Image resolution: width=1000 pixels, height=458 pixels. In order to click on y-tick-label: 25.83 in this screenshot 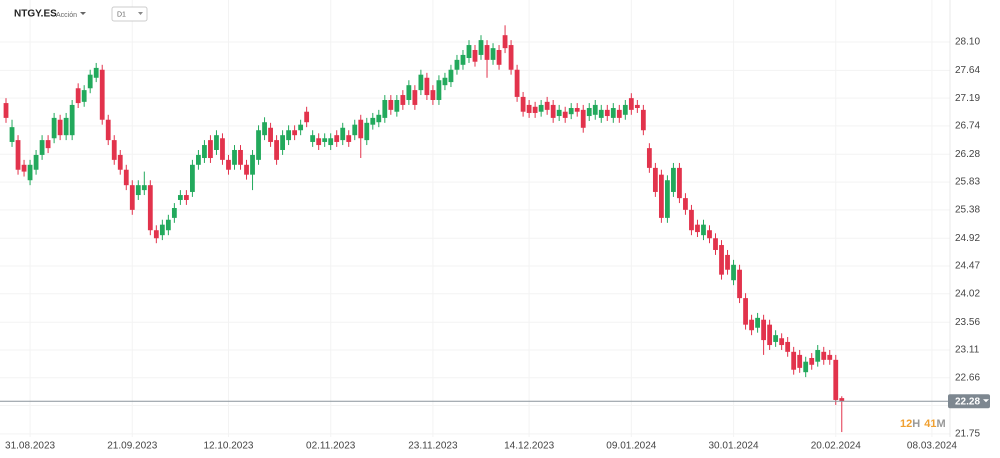, I will do `click(967, 182)`.